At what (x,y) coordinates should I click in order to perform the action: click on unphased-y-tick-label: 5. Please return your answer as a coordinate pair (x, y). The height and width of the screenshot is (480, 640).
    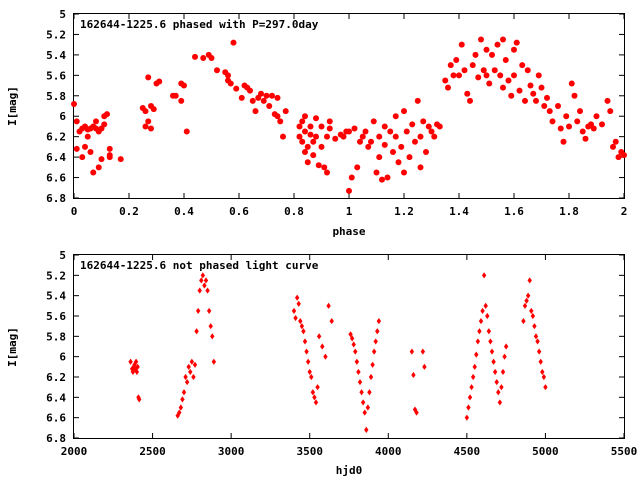
    Looking at the image, I should click on (62, 255).